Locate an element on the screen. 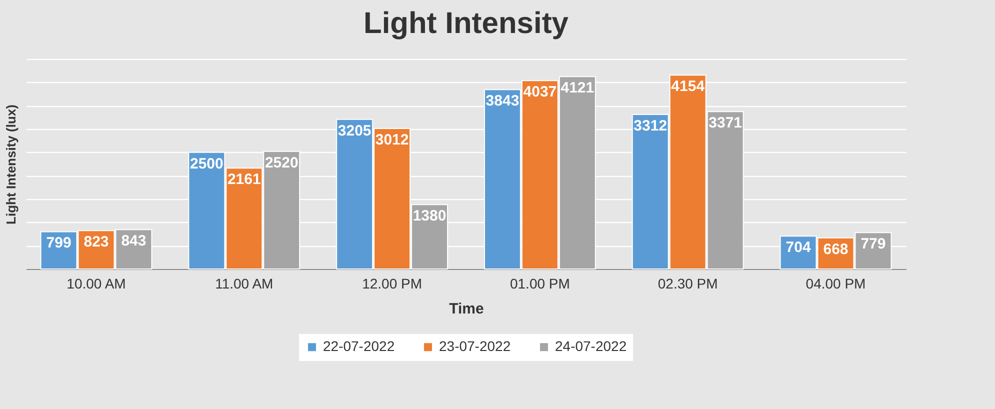 The height and width of the screenshot is (409, 995). y-axis-title: Light Intensity (lux) is located at coordinates (11, 164).